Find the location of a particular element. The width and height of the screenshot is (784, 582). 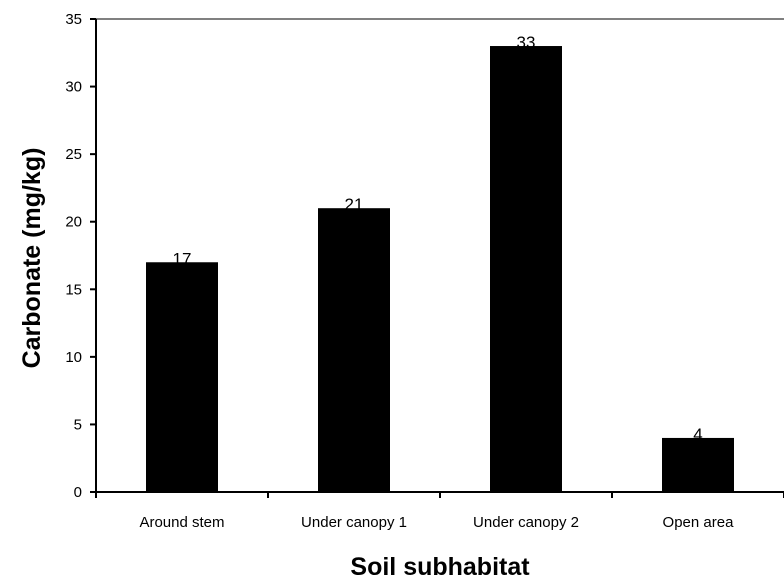

y-tick-label: 20 is located at coordinates (73, 222).